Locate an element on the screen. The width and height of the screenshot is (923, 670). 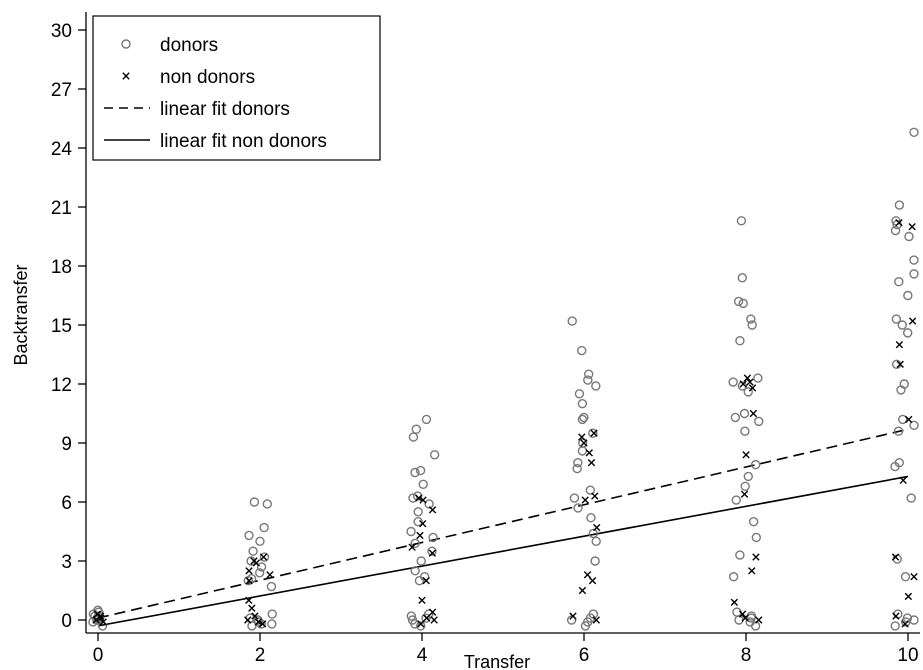
legend-label: linear fit non donors is located at coordinates (243, 141).